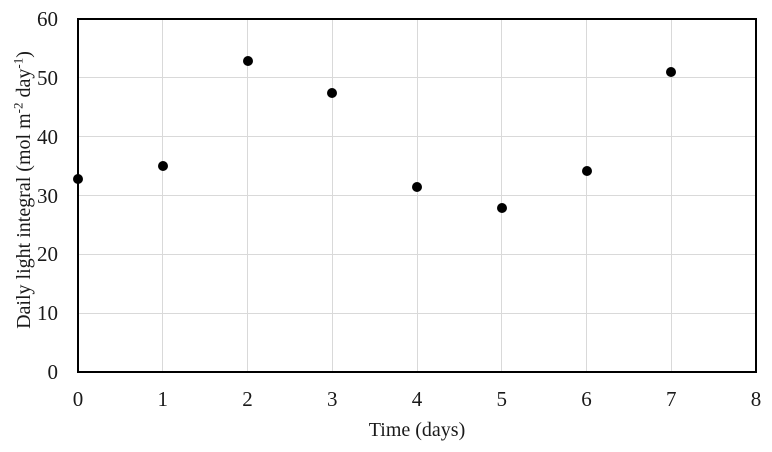 Image resolution: width=772 pixels, height=452 pixels. Describe the element at coordinates (332, 399) in the screenshot. I see `x-axis-tick-label: 3` at that location.